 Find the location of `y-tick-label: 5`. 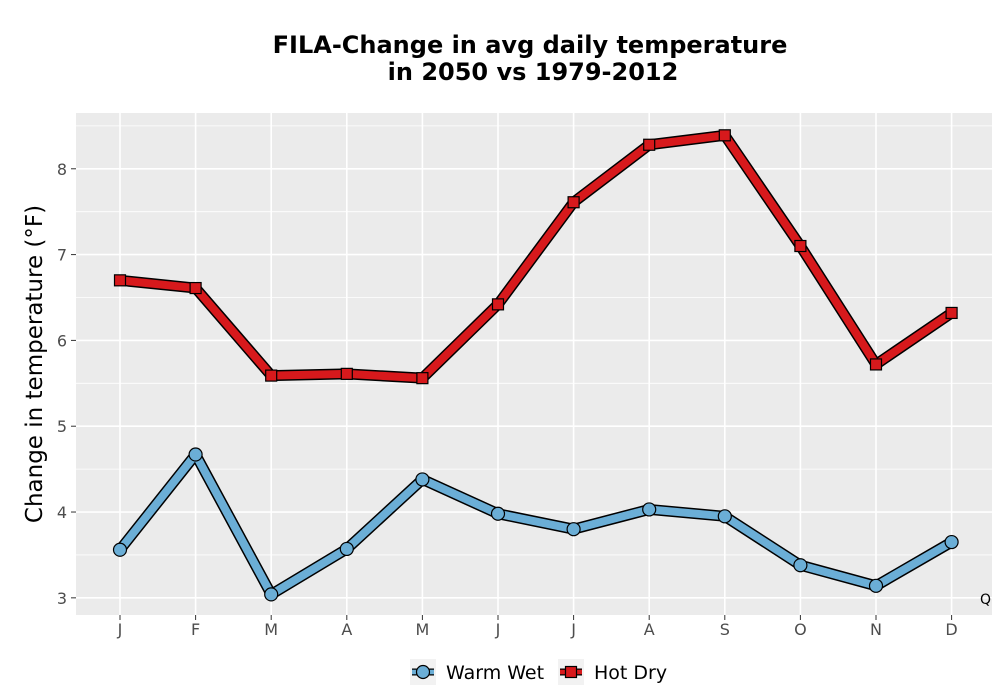

y-tick-label: 5 is located at coordinates (62, 426).